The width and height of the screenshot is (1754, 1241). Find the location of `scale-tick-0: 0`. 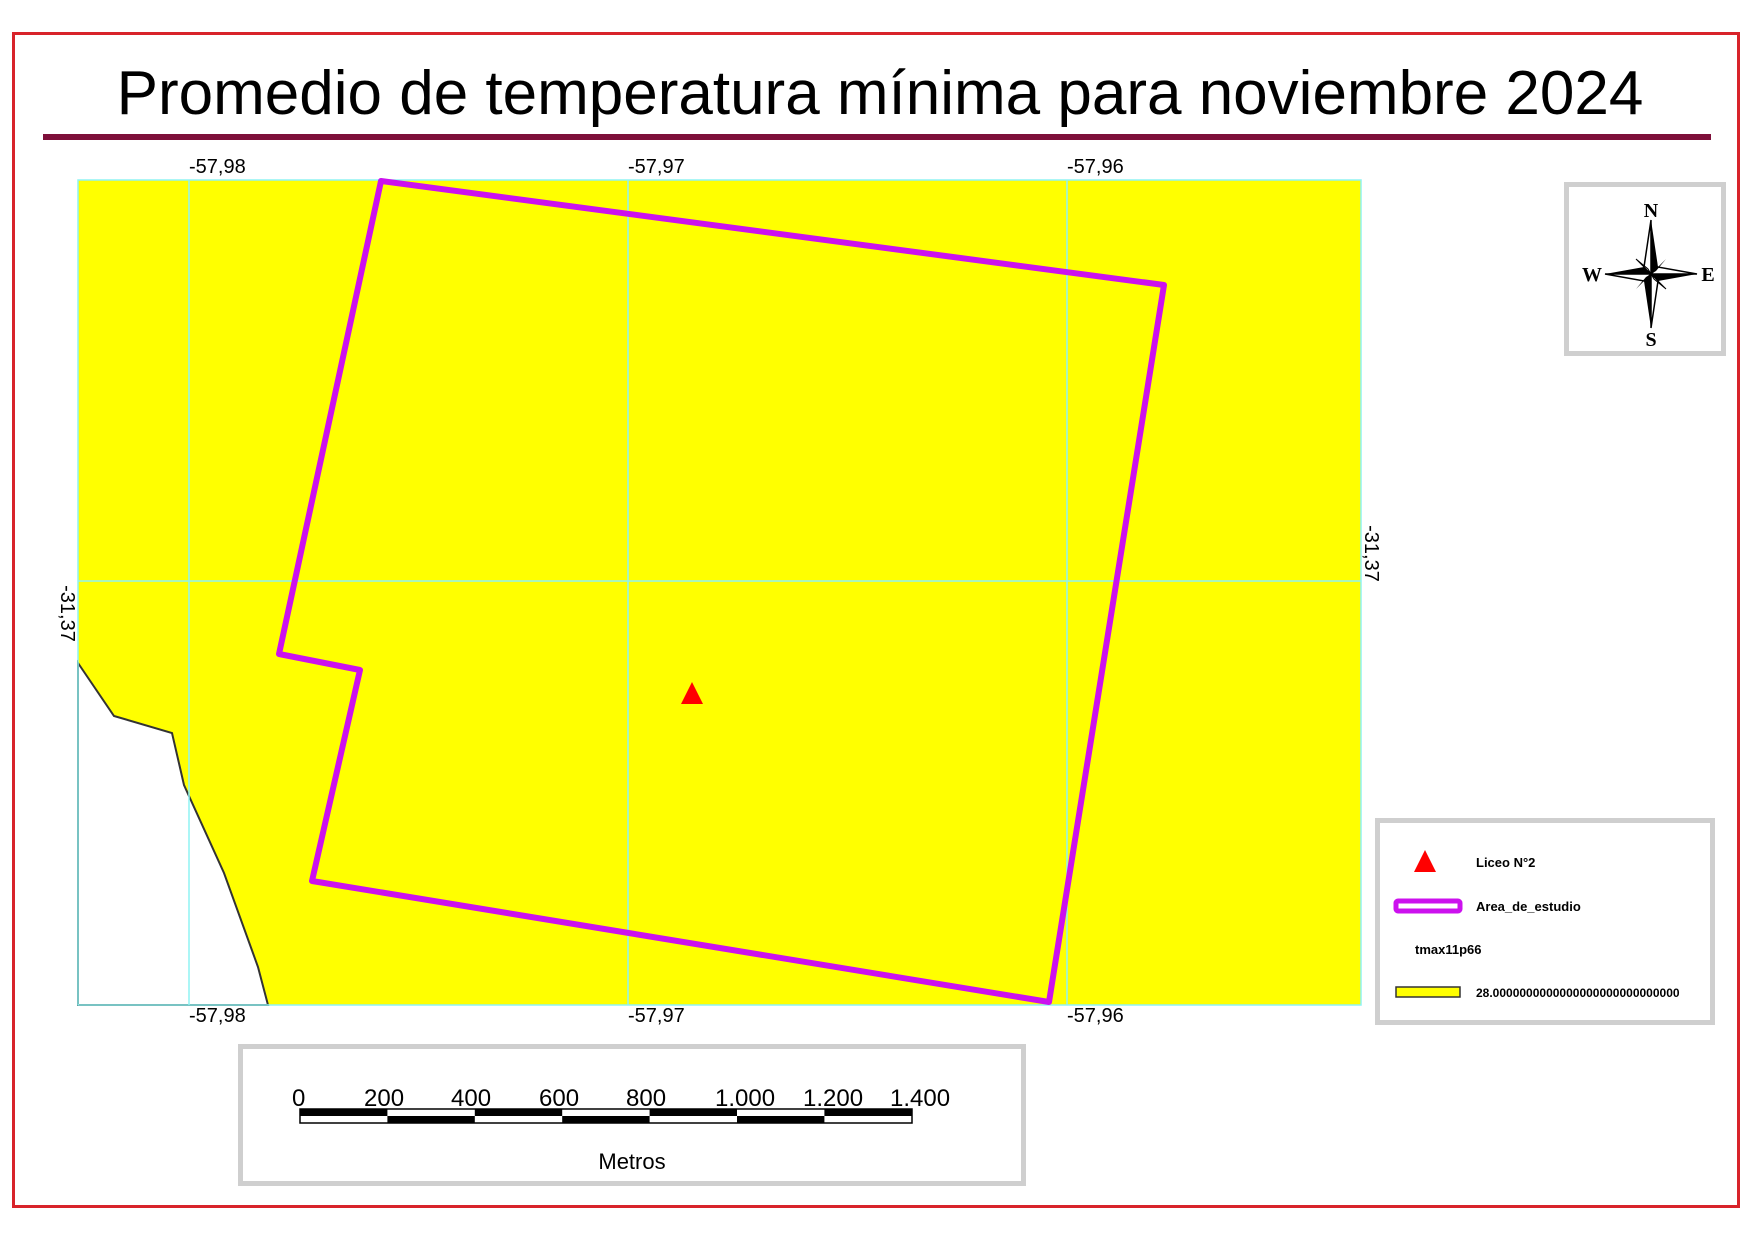

scale-tick-0: 0 is located at coordinates (299, 1098).